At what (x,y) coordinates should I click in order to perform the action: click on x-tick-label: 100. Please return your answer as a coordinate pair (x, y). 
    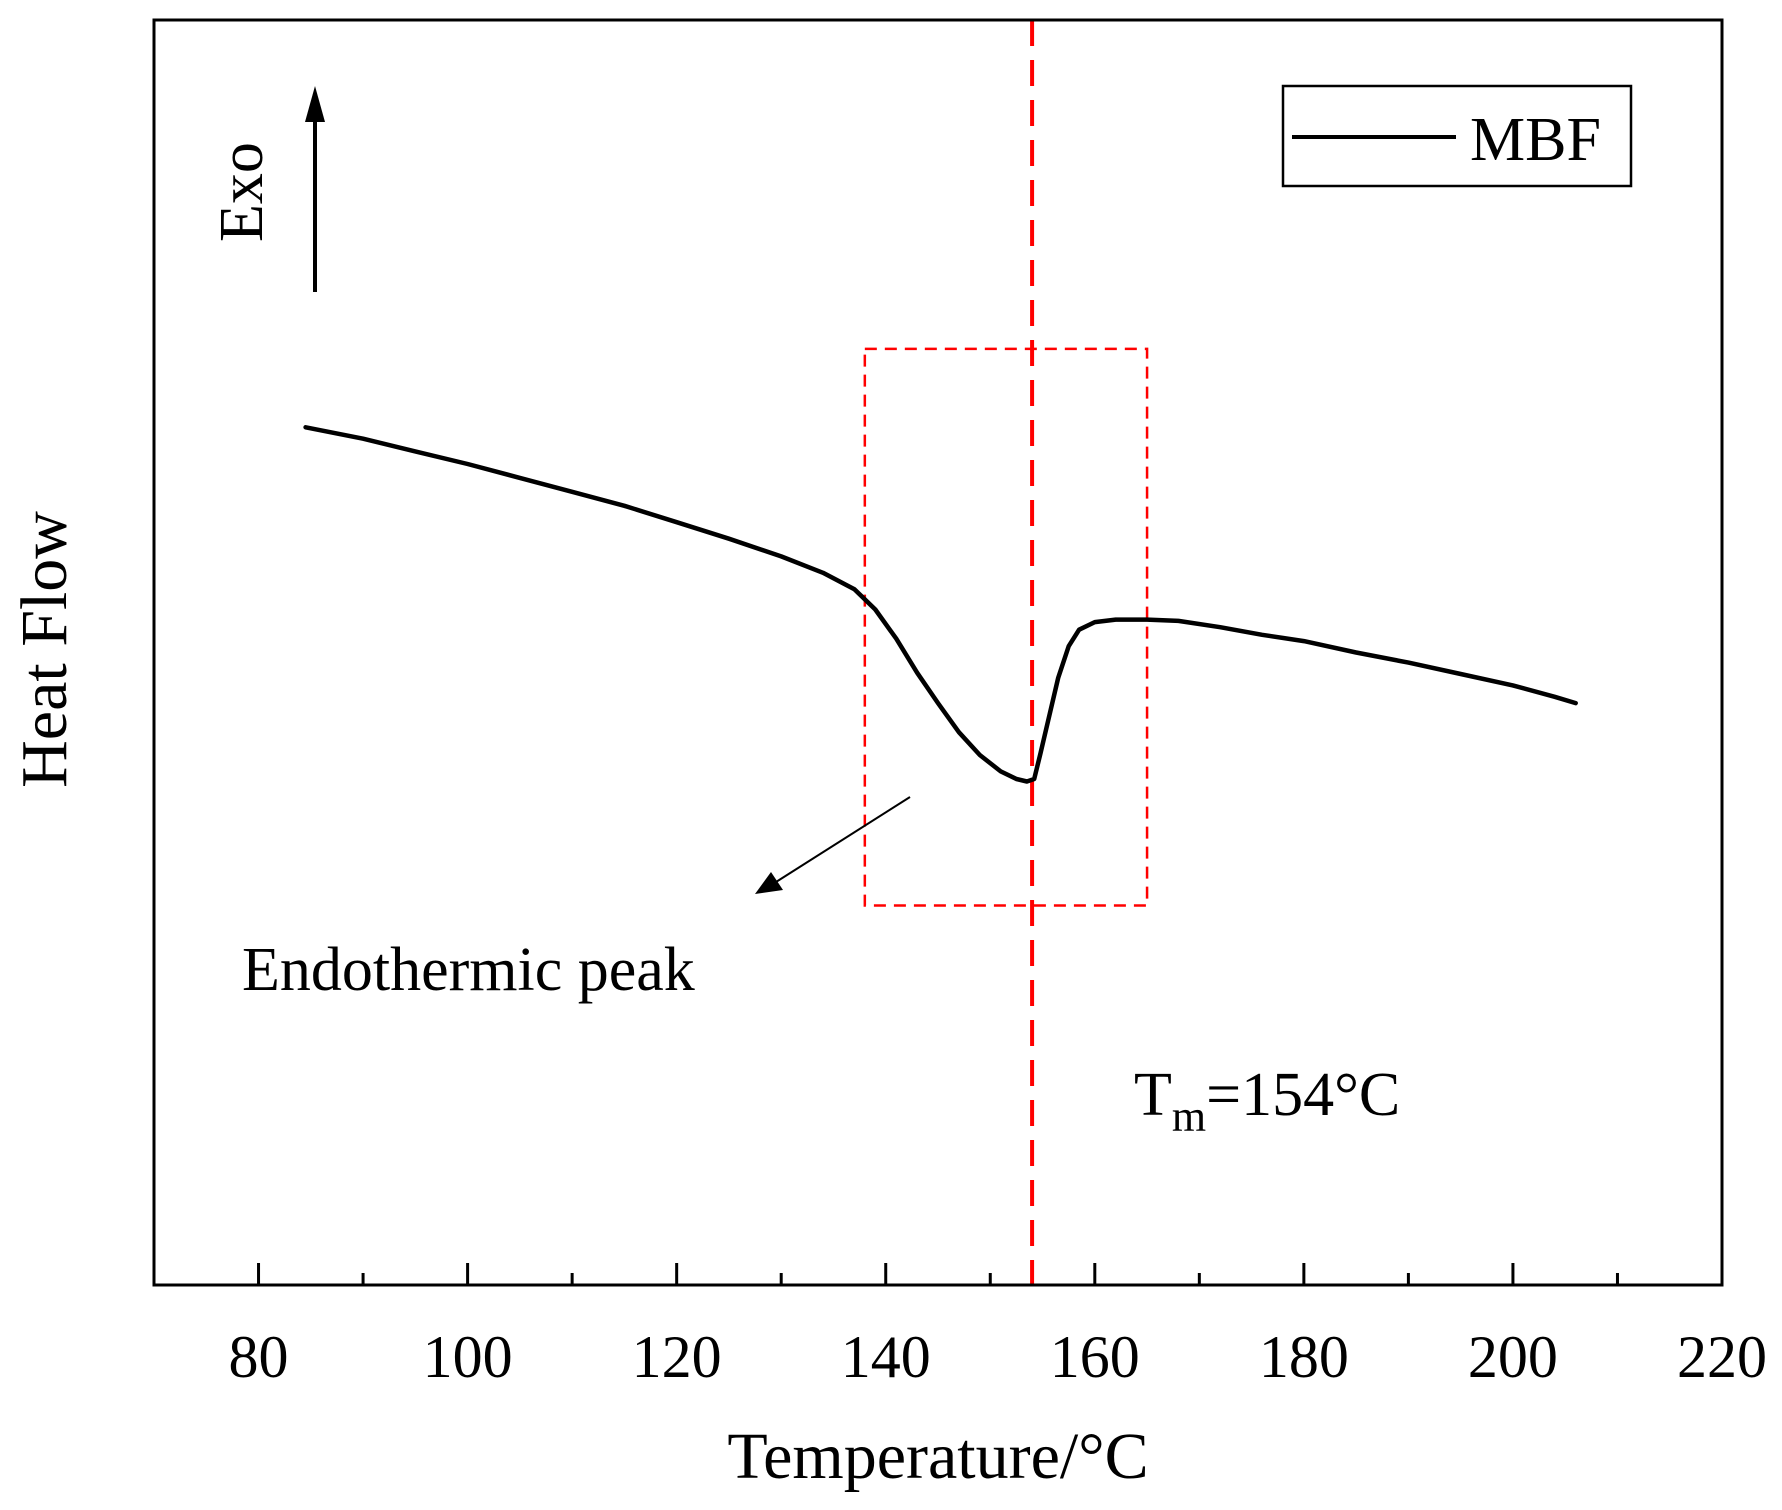
    Looking at the image, I should click on (468, 1357).